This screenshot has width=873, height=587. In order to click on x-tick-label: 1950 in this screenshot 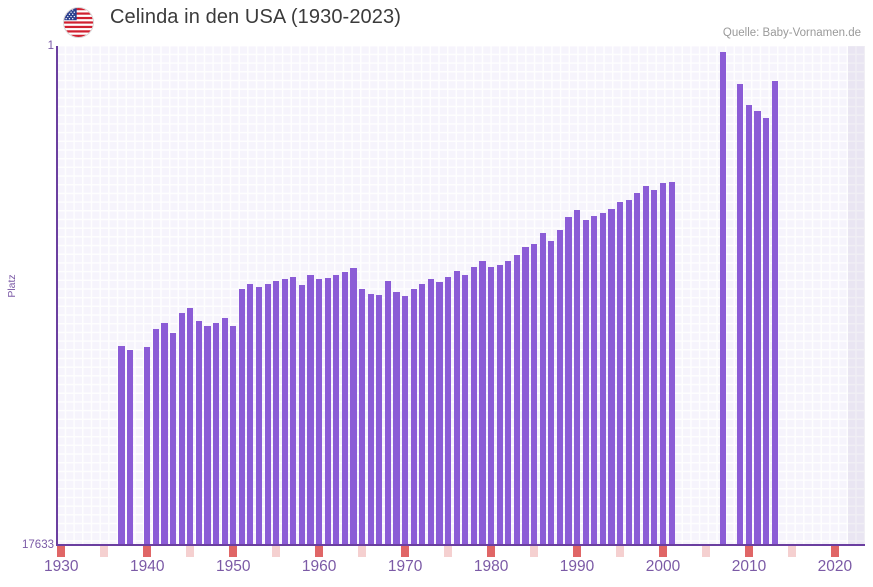, I will do `click(233, 566)`.